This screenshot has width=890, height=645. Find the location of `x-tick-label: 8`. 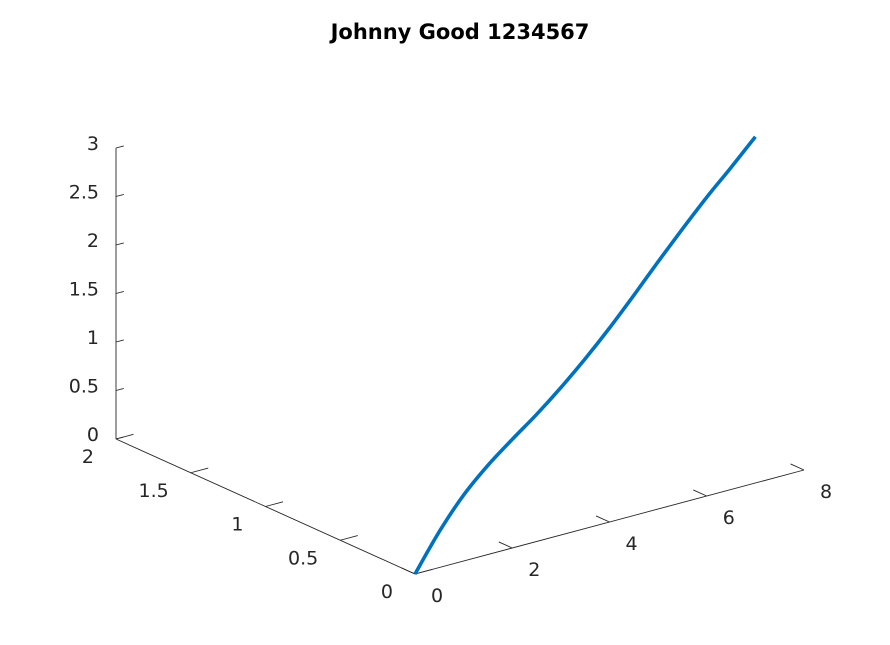

x-tick-label: 8 is located at coordinates (826, 492).